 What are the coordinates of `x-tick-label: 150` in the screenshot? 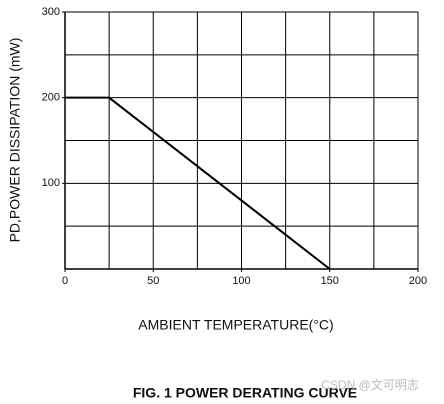 It's located at (330, 281).